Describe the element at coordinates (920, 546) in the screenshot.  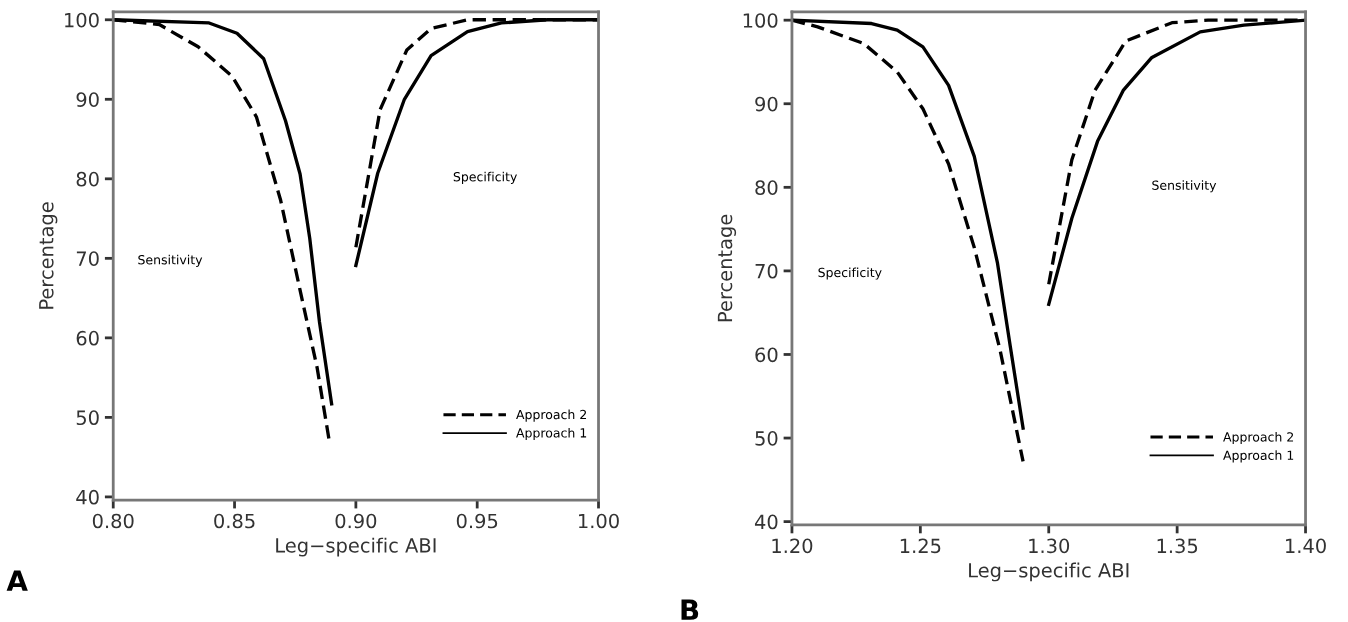
I see `x-tick-label: 1.25` at that location.